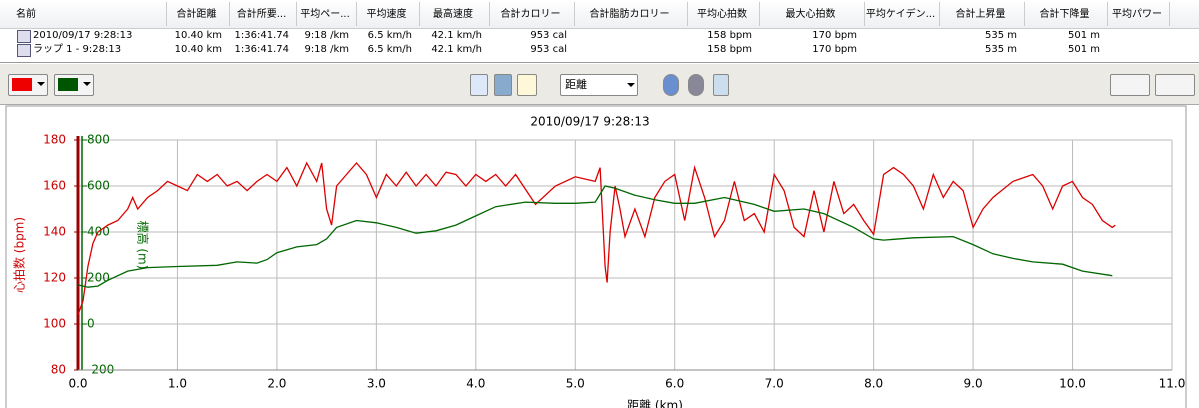 The width and height of the screenshot is (1199, 408). What do you see at coordinates (475, 384) in the screenshot?
I see `x-tick-label: 4.0` at bounding box center [475, 384].